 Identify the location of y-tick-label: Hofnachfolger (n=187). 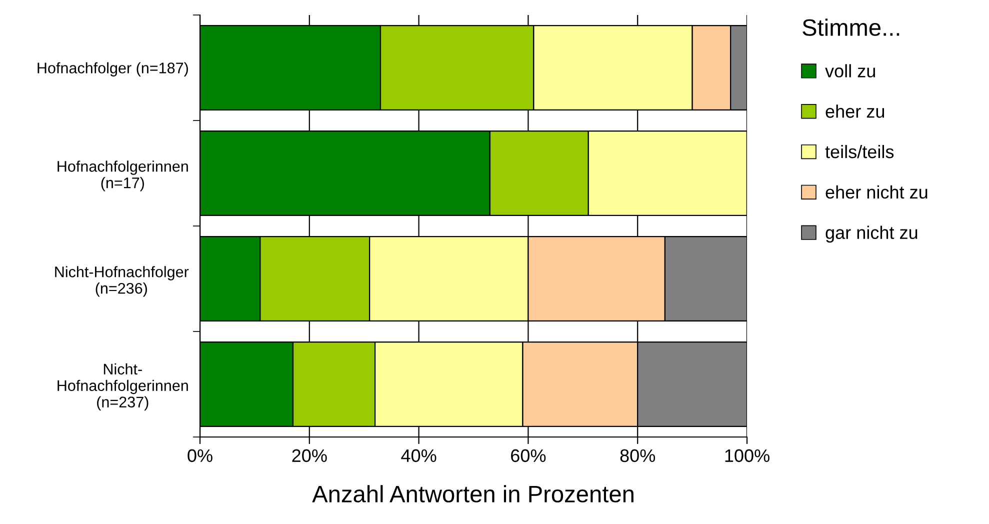
(113, 69).